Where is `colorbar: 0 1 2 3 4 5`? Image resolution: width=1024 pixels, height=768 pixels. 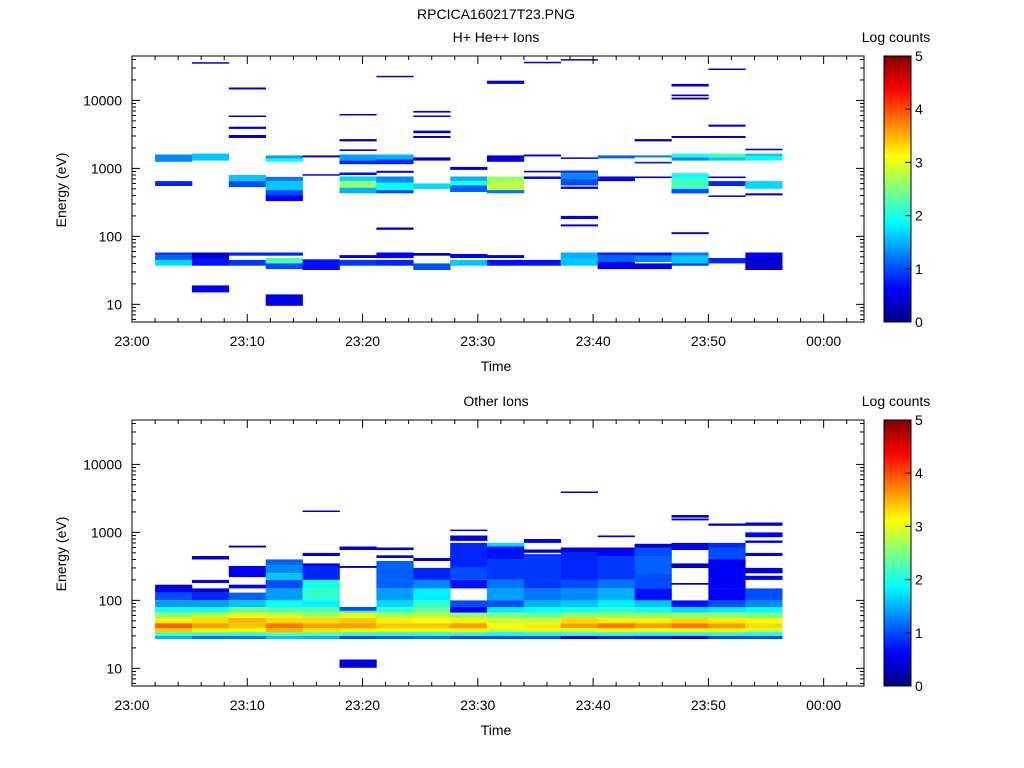
colorbar: 0 1 2 3 4 5 is located at coordinates (903, 553).